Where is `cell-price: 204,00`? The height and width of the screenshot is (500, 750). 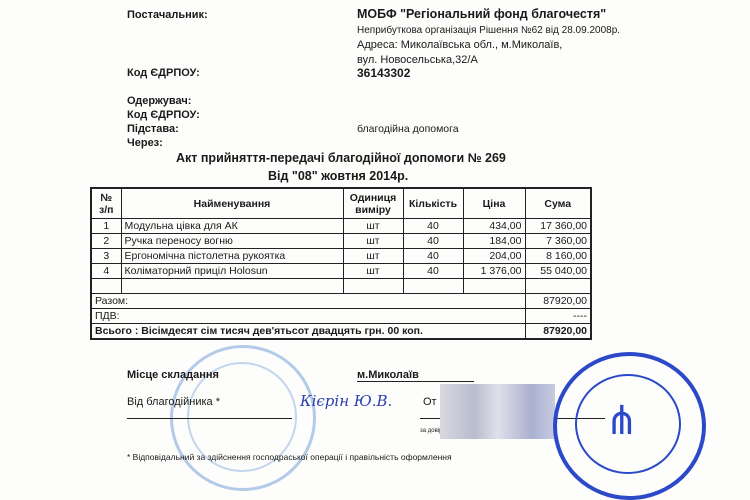
cell-price: 204,00 is located at coordinates (494, 256).